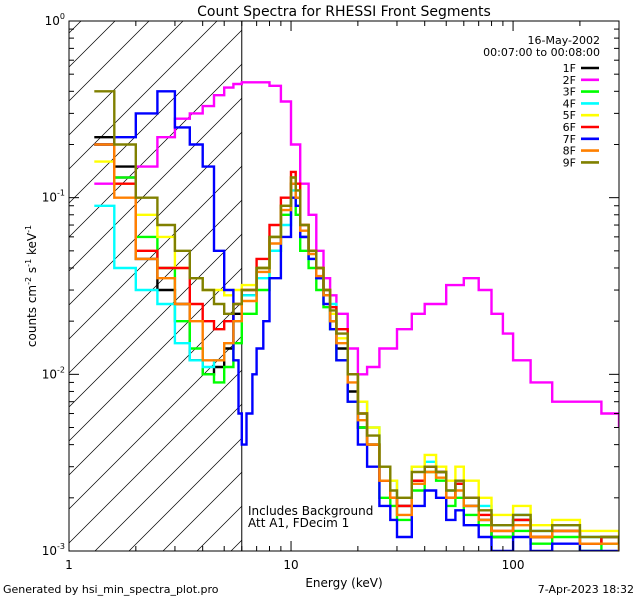 This screenshot has height=600, width=640. What do you see at coordinates (32, 316) in the screenshot?
I see `y-label-base: counts cm` at bounding box center [32, 316].